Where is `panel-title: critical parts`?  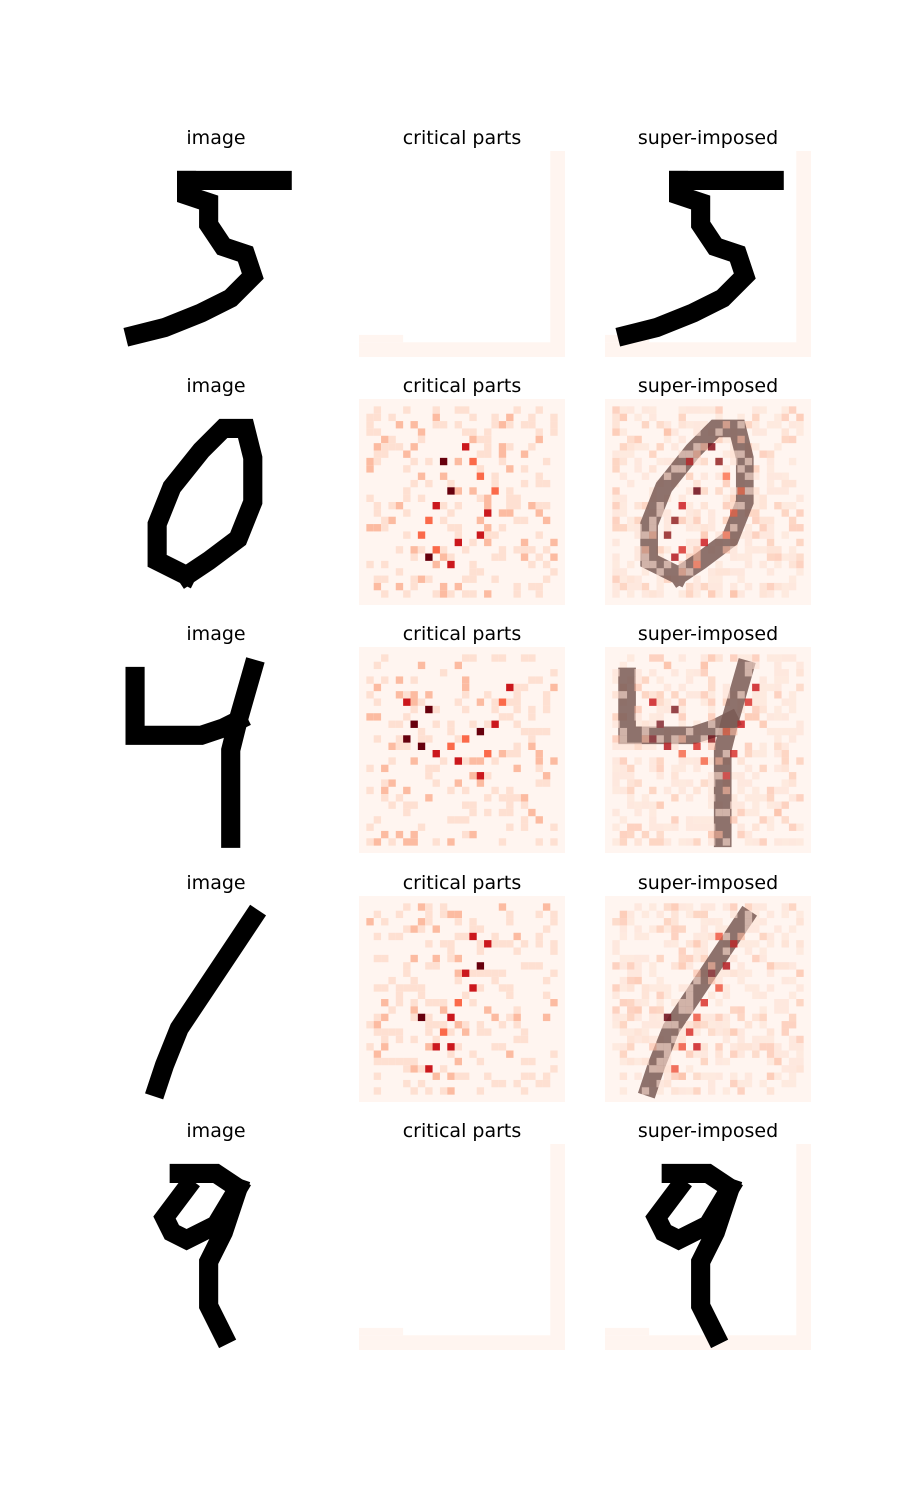 panel-title: critical parts is located at coordinates (462, 634).